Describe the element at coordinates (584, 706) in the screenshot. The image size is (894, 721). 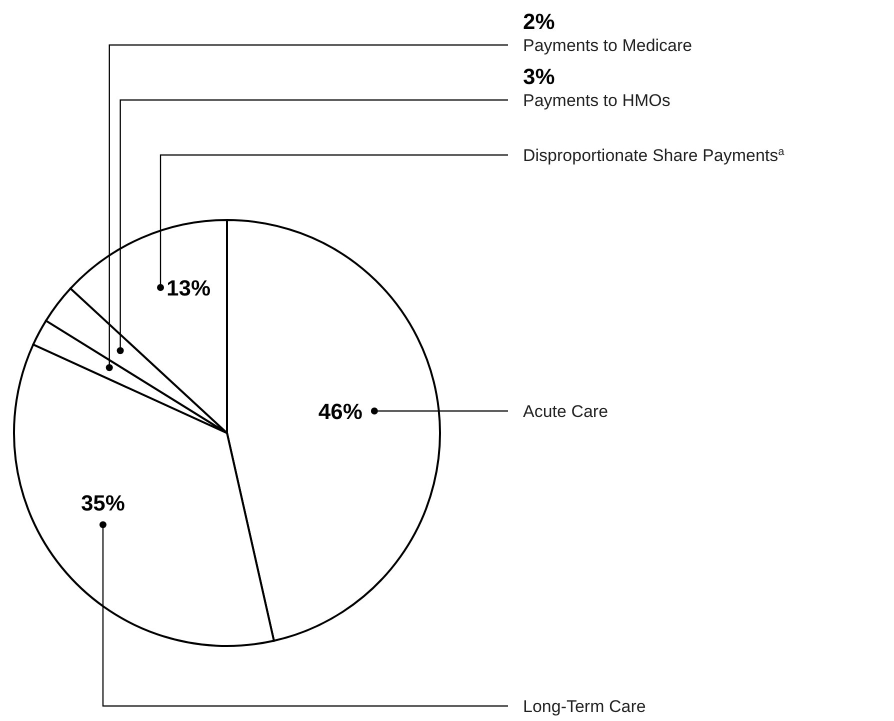
I see `slice-label: Long-Term Care` at that location.